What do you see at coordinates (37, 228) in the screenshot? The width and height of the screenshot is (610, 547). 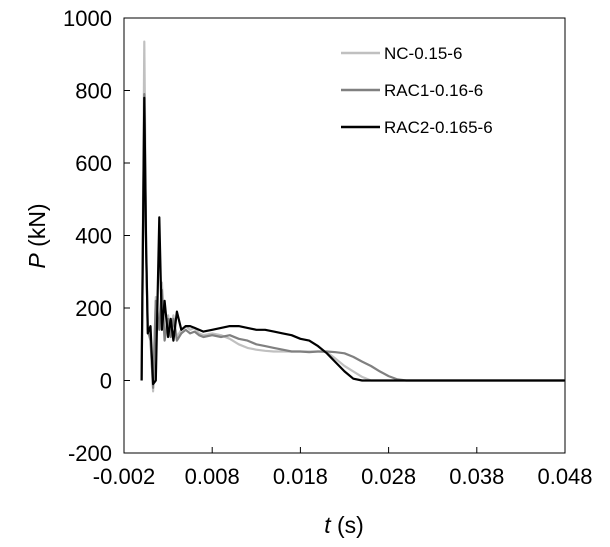 I see `y-axis-unit: (kN)` at bounding box center [37, 228].